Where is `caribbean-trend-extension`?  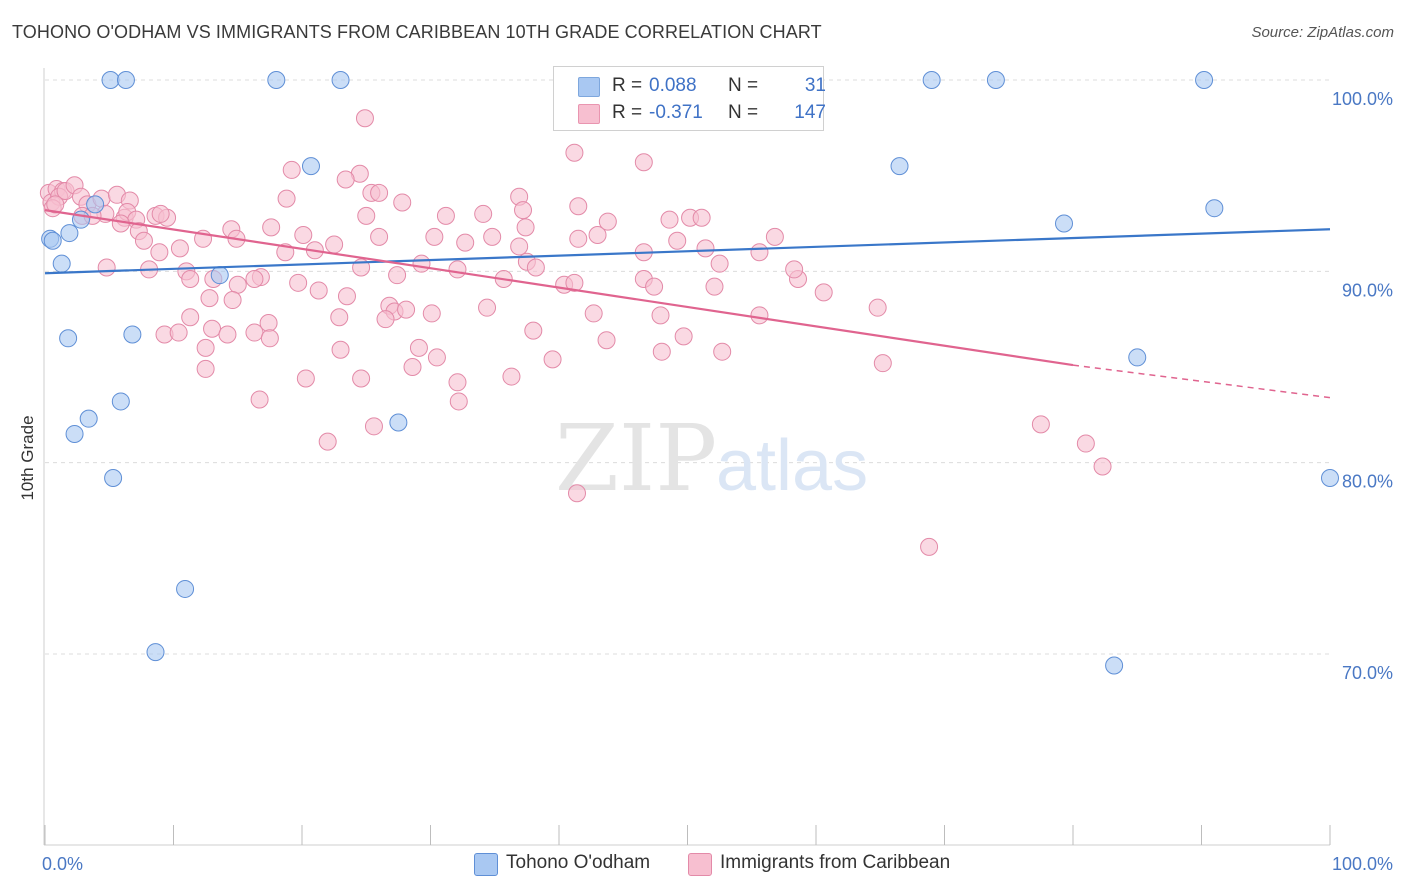 caribbean-trend-extension is located at coordinates (1201, 381).